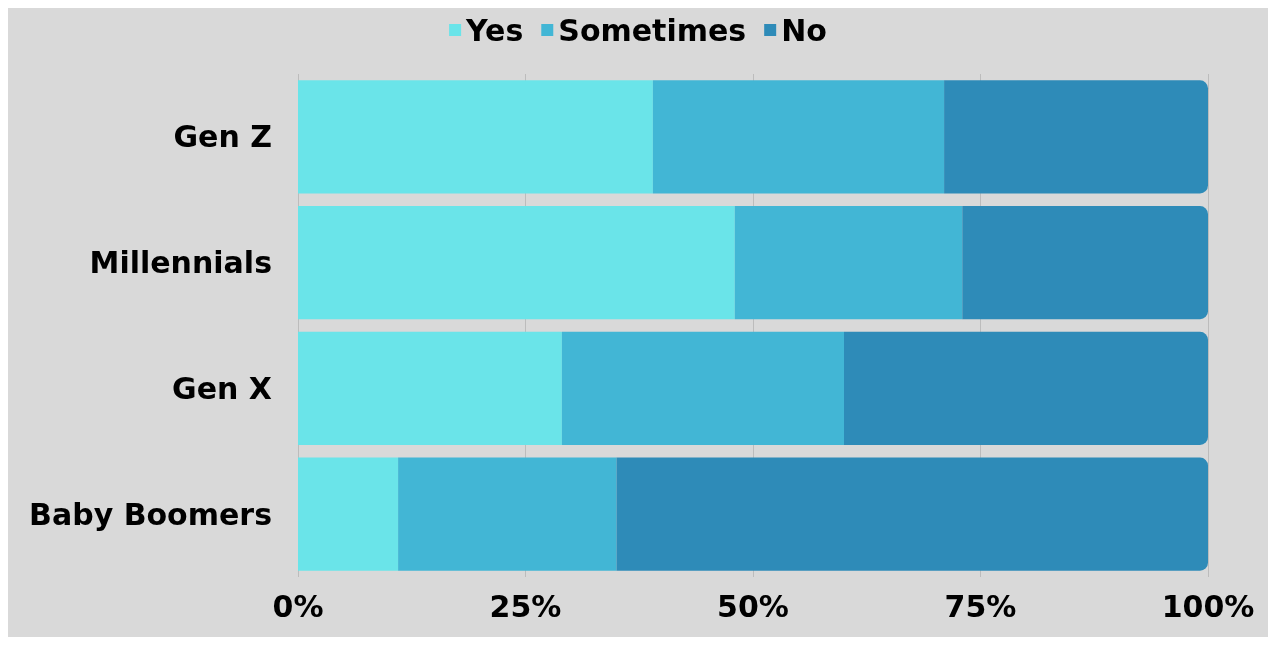 The image size is (1276, 645). Describe the element at coordinates (804, 30) in the screenshot. I see `legend-label: No` at that location.